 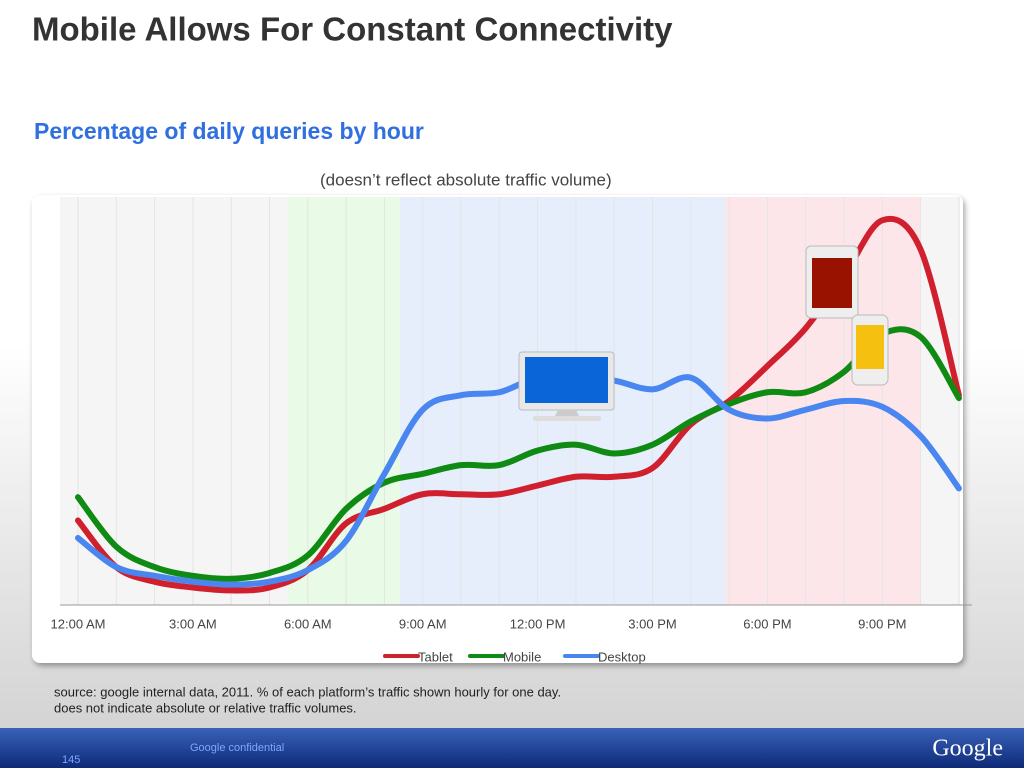 What do you see at coordinates (78, 623) in the screenshot?
I see `x-tick-label: 12:00 AM` at bounding box center [78, 623].